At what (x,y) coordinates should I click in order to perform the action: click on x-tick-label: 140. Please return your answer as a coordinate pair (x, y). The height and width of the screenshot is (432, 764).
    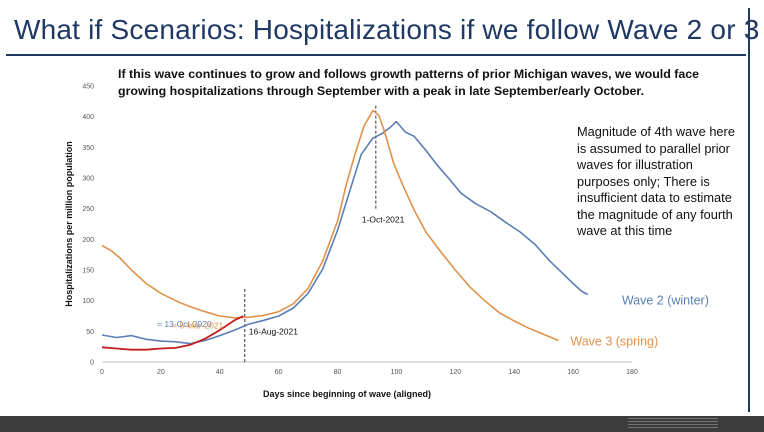
    Looking at the image, I should click on (514, 372).